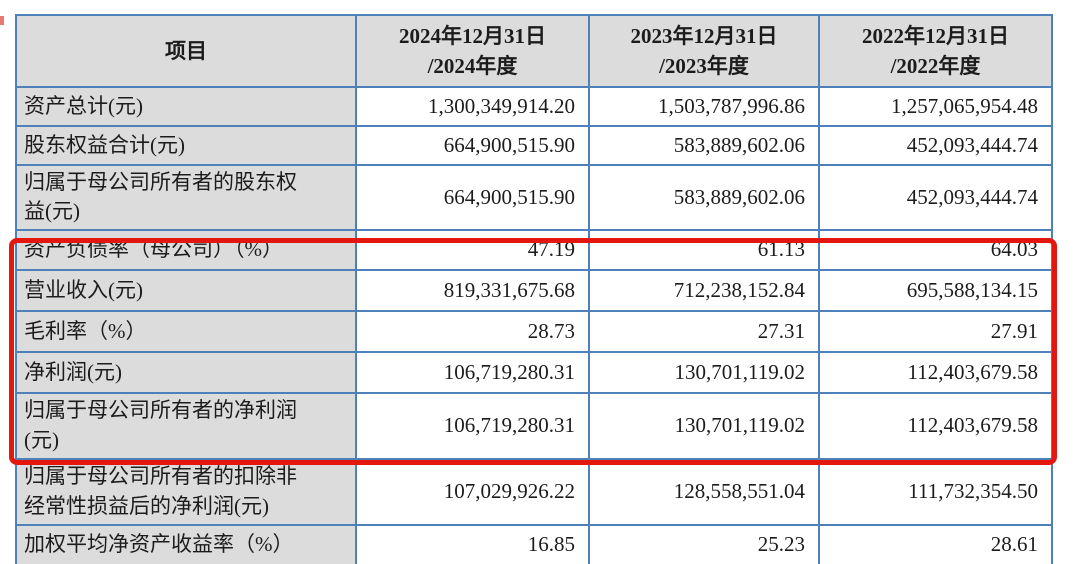  I want to click on cell-value: 819,331,675.68, so click(472, 290).